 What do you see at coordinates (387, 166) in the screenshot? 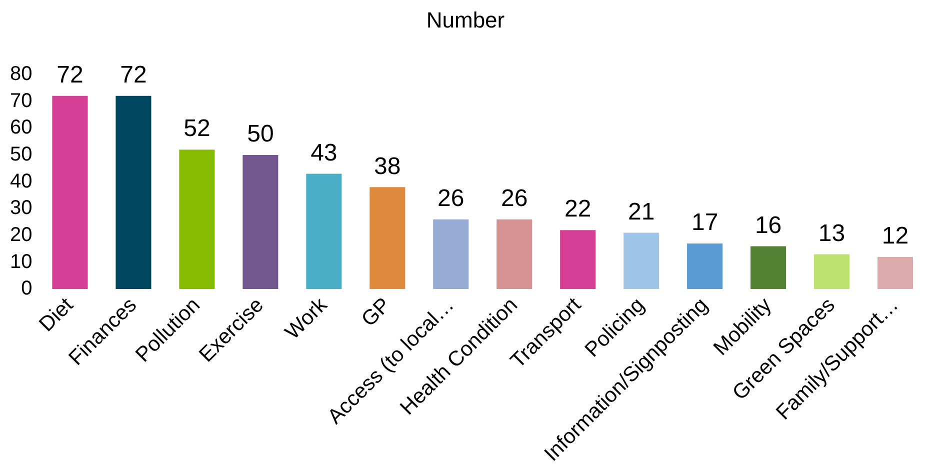
I see `data-label: 38` at bounding box center [387, 166].